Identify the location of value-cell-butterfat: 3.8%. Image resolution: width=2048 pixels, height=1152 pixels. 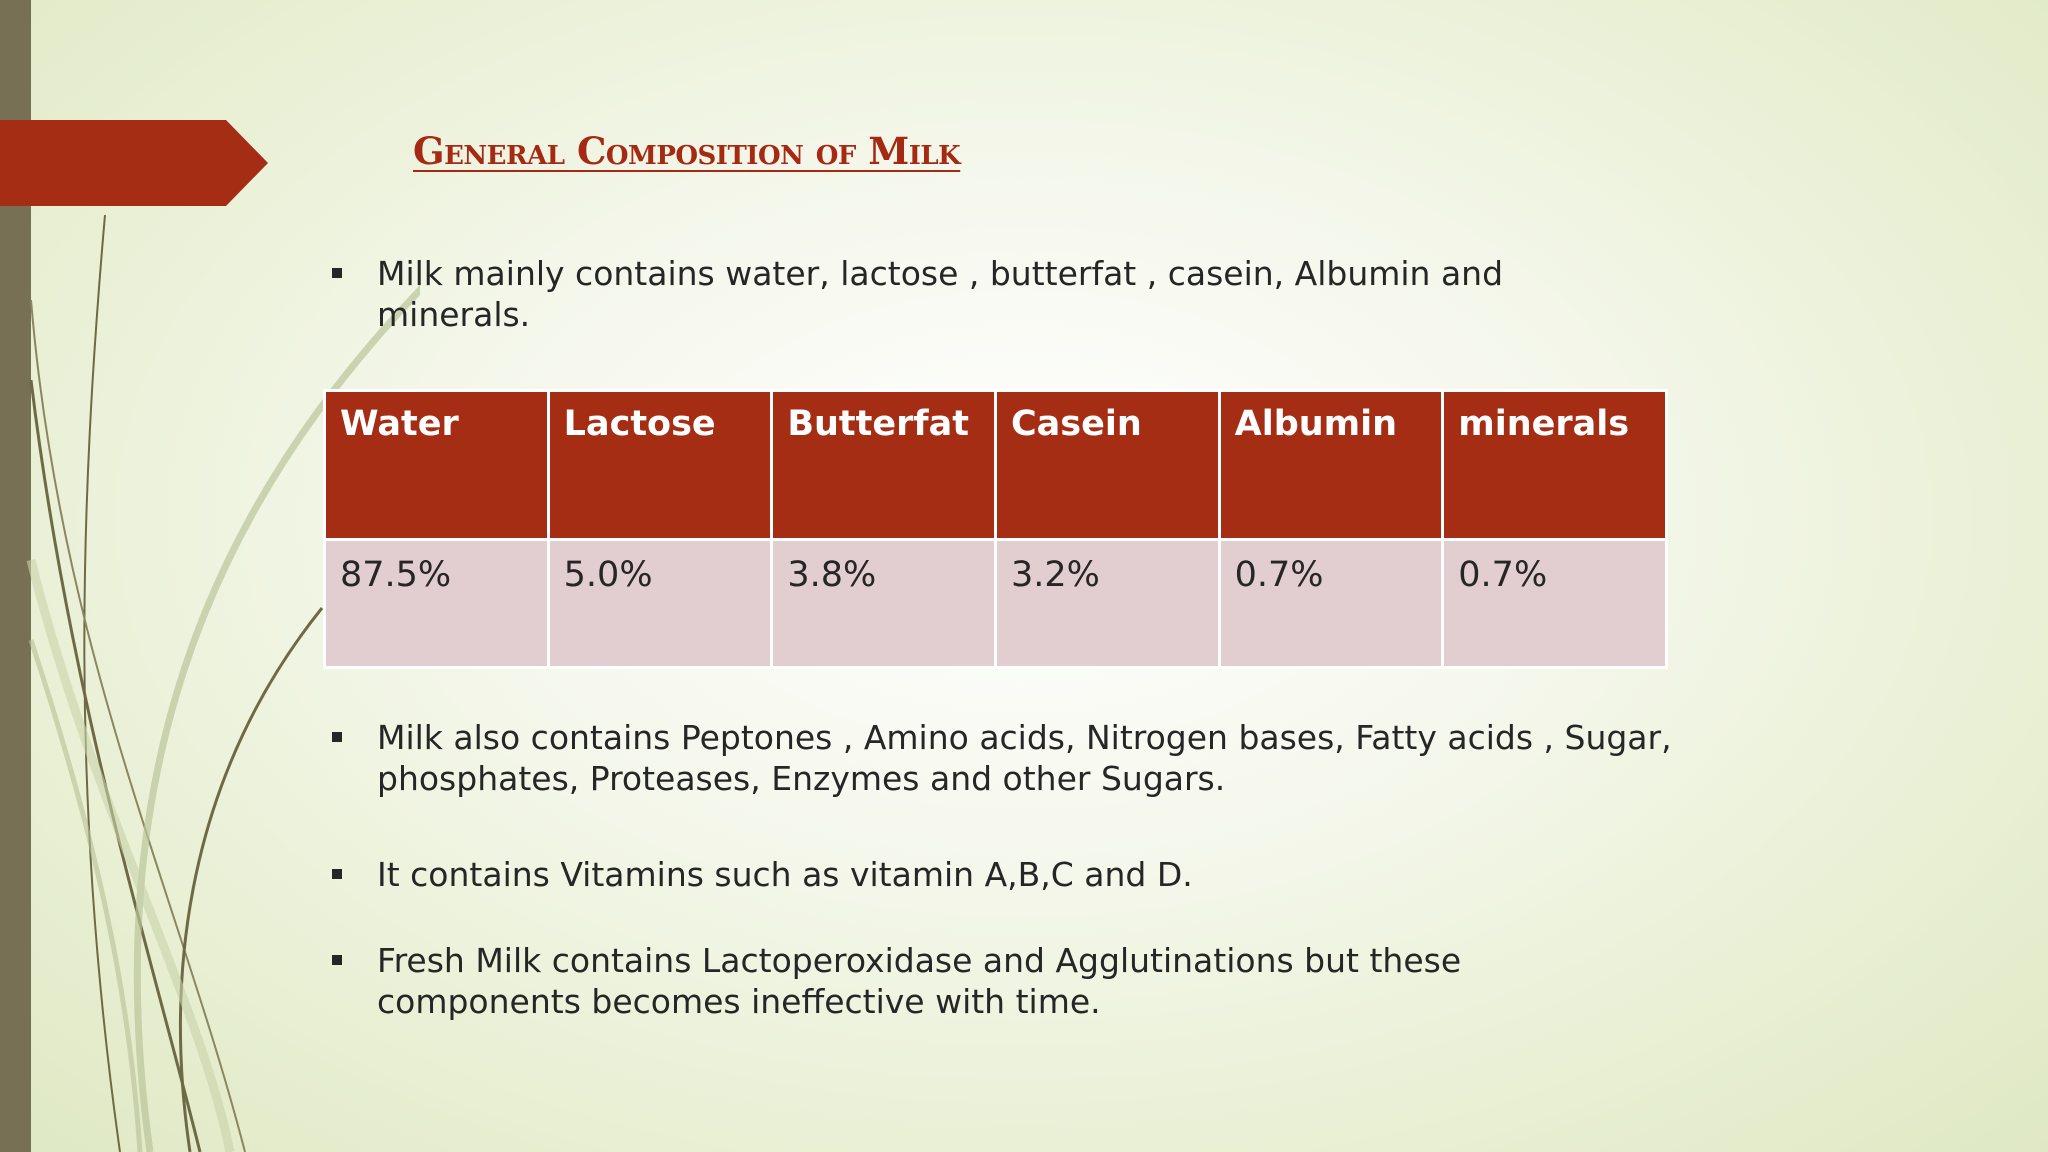
(883, 603).